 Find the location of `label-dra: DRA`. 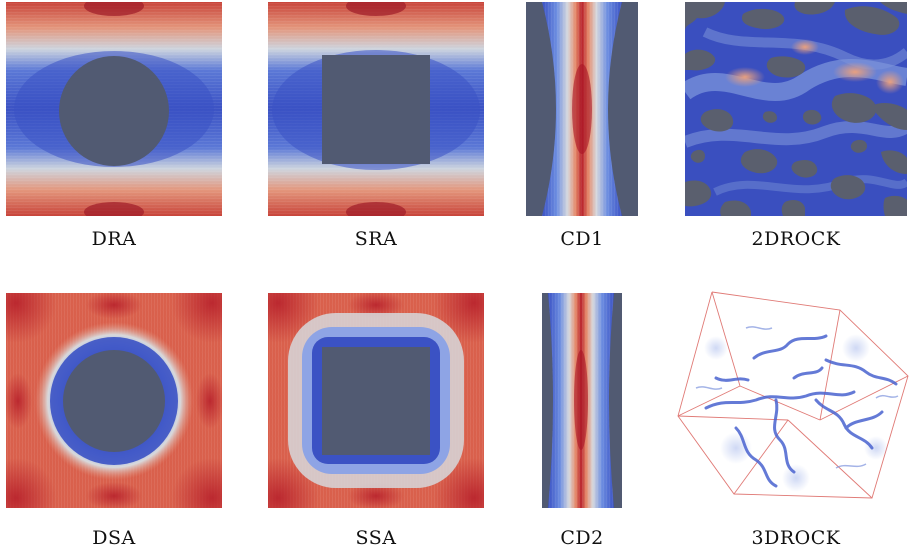

label-dra: DRA is located at coordinates (114, 239).